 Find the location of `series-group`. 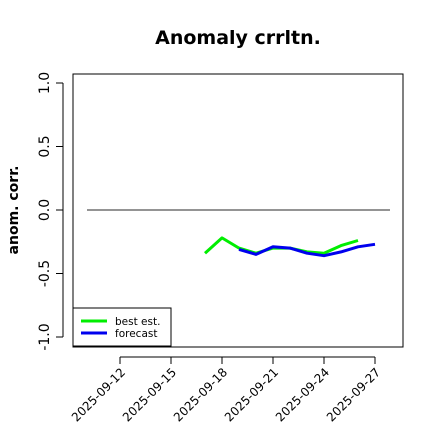

series-group is located at coordinates (289, 247).